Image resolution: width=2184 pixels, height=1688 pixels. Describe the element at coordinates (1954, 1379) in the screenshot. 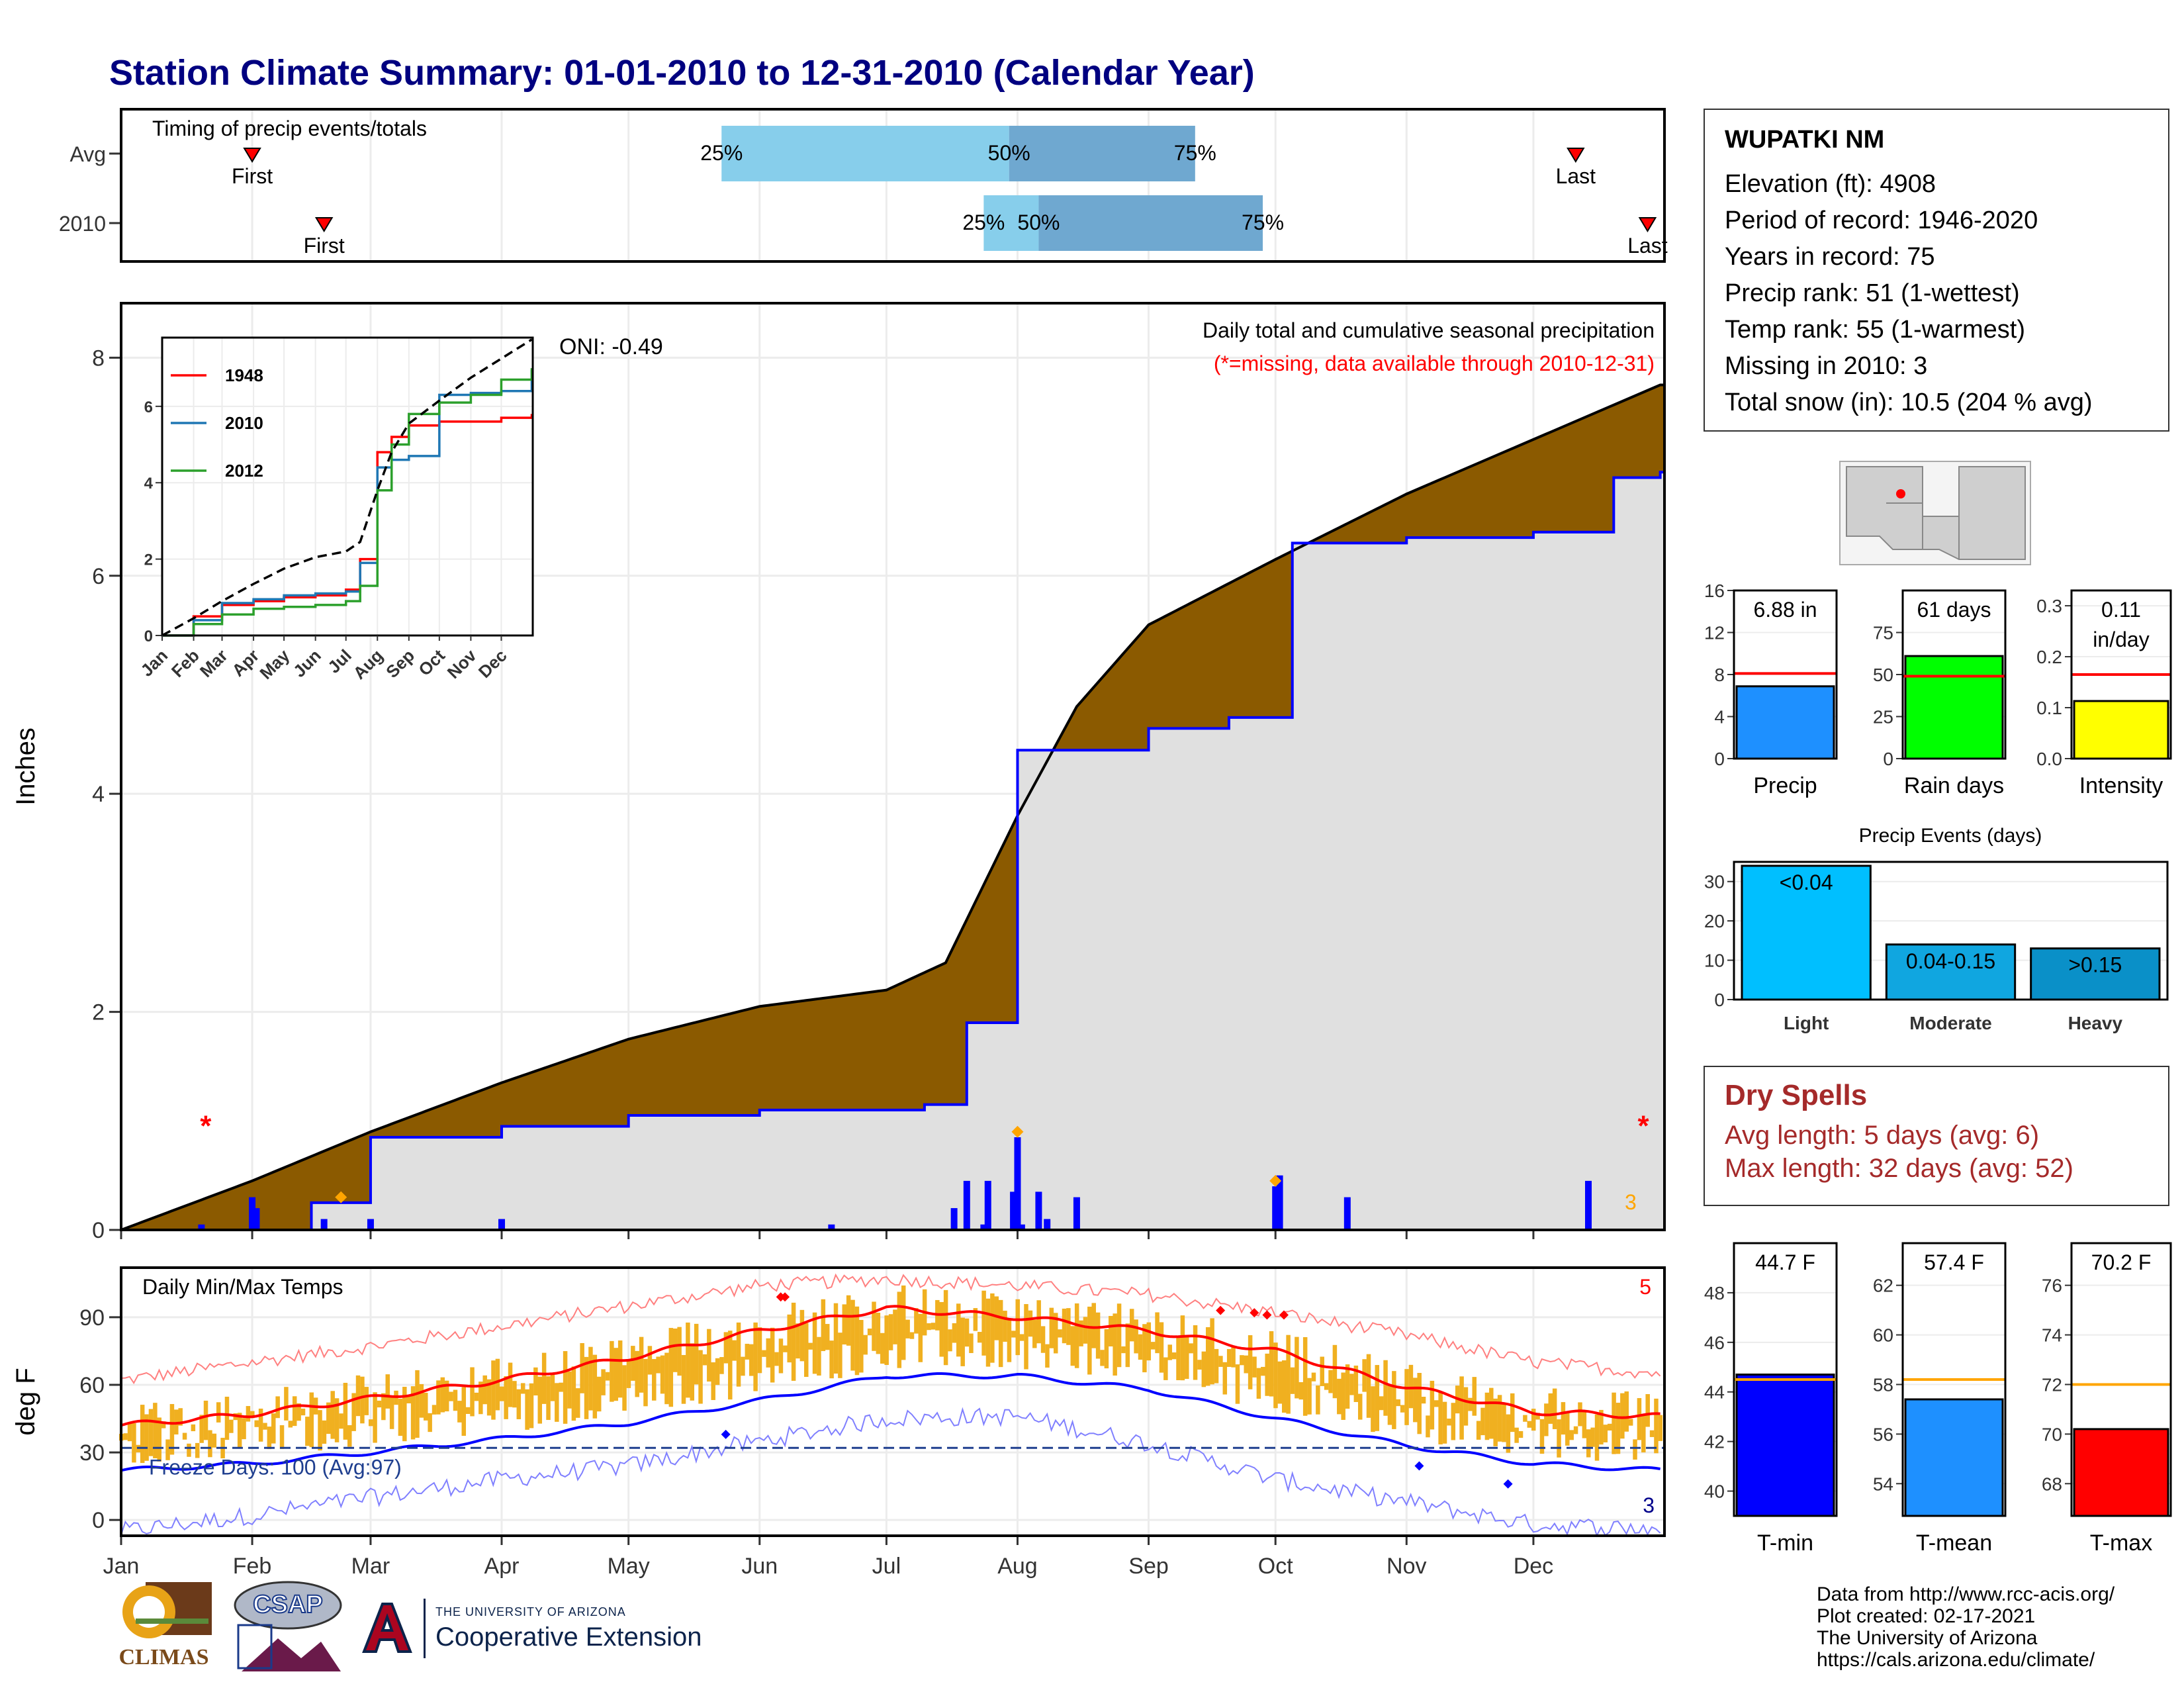

I see `mini-tmean-frame` at that location.